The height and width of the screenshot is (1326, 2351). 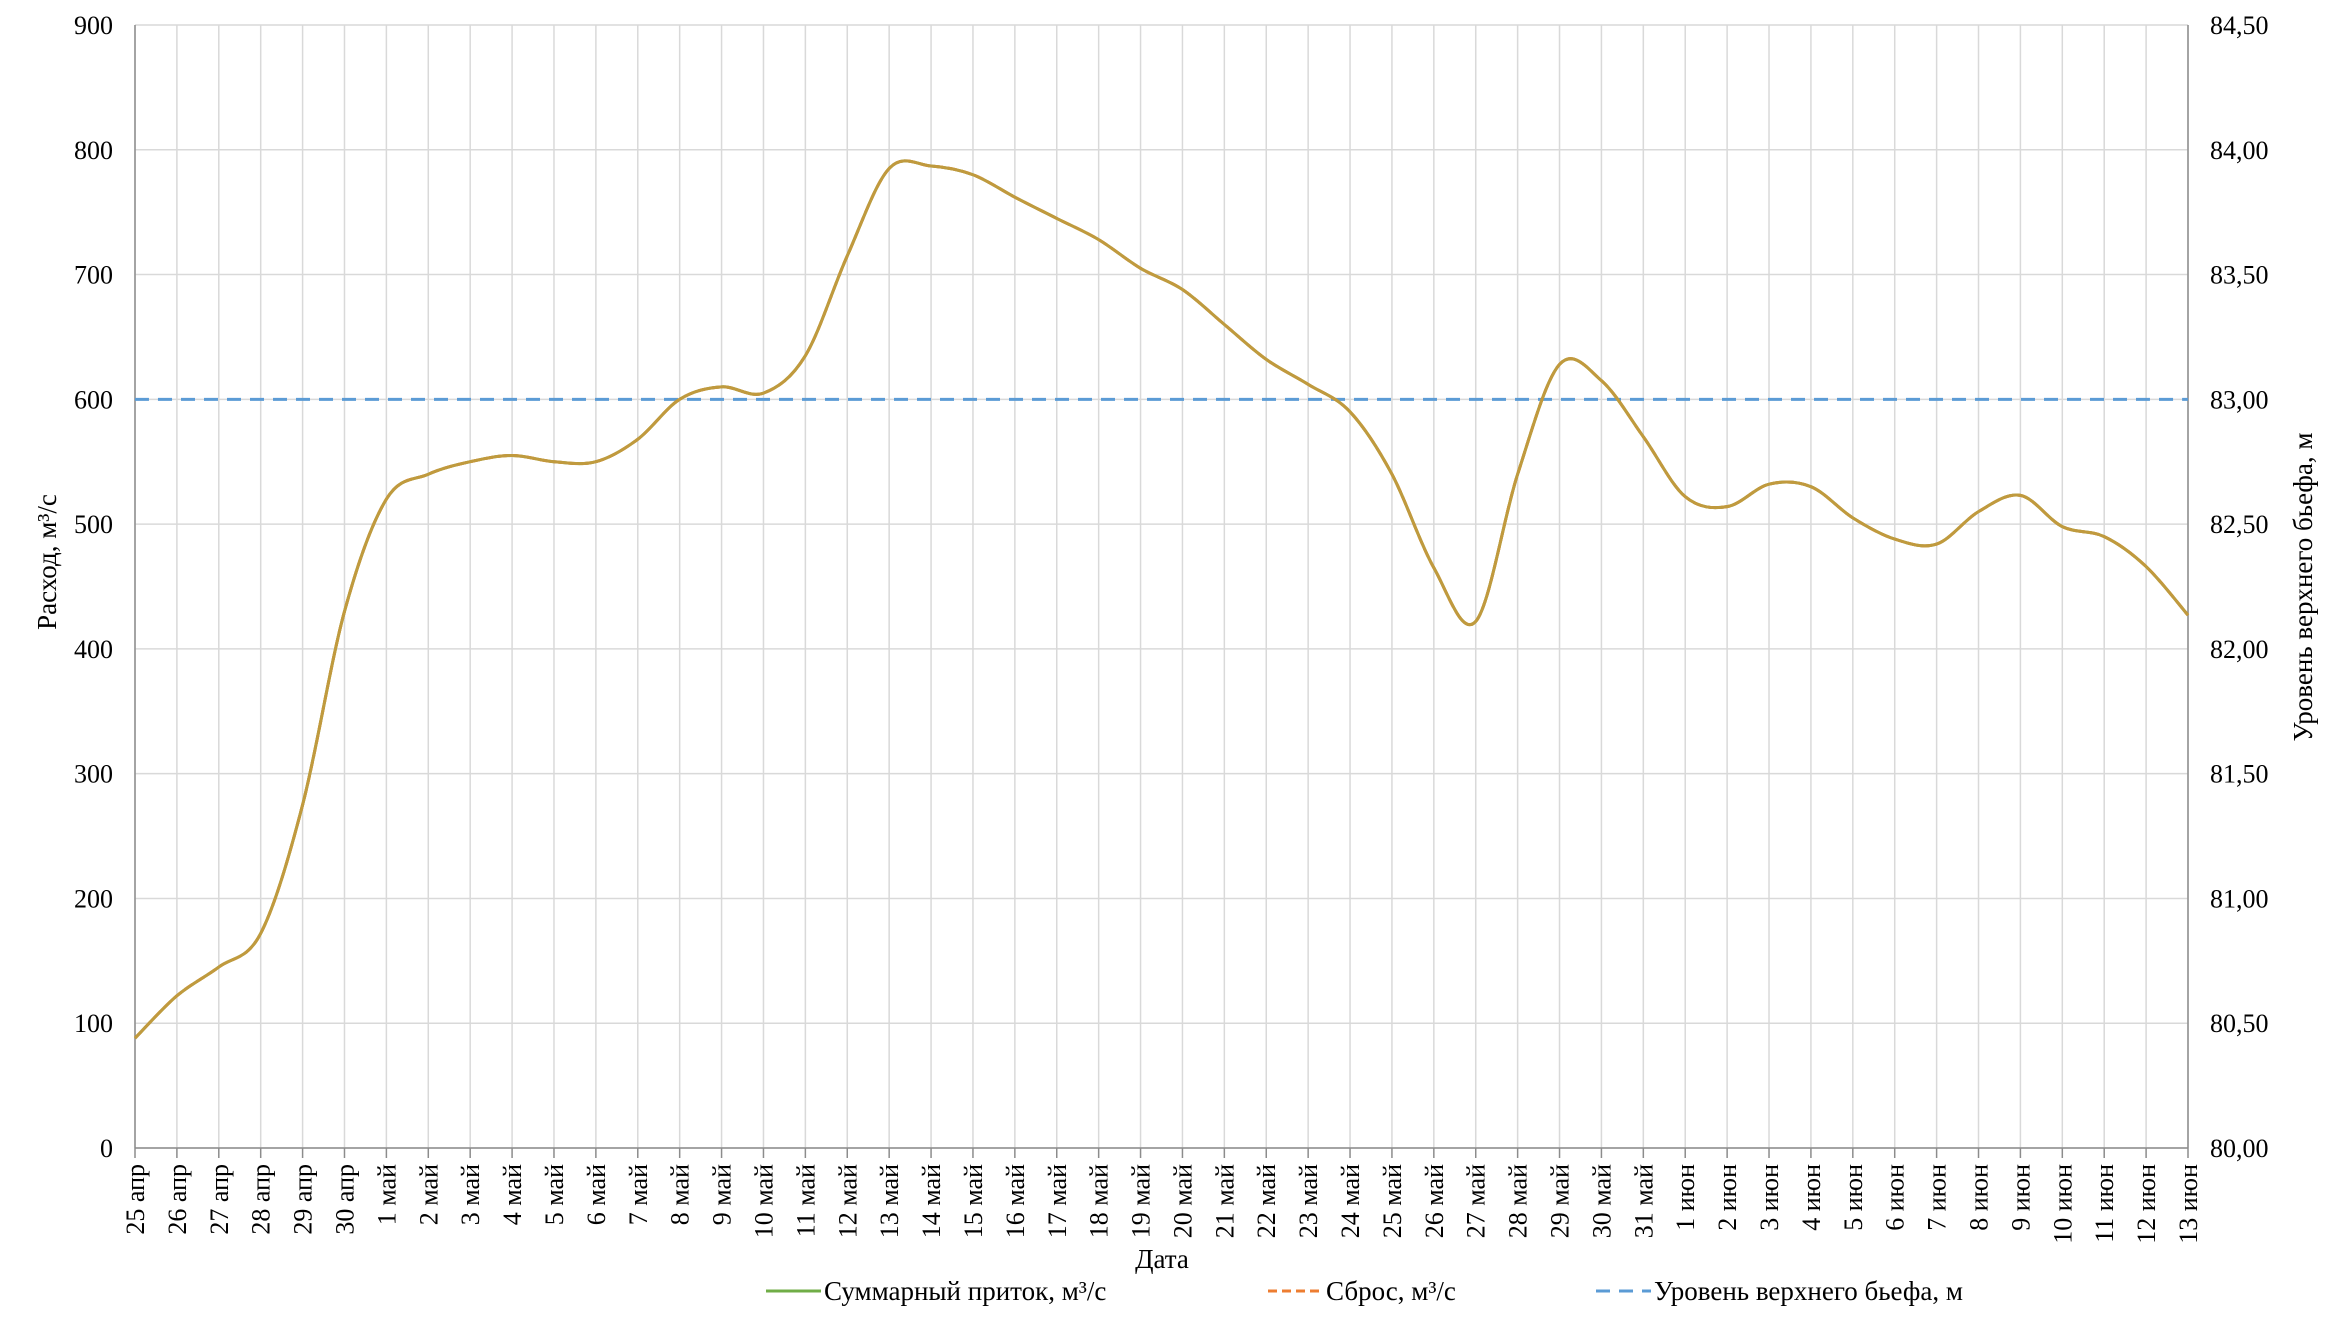 What do you see at coordinates (1391, 1291) in the screenshot?
I see `legend-entry-label: Сброс, м³/с` at bounding box center [1391, 1291].